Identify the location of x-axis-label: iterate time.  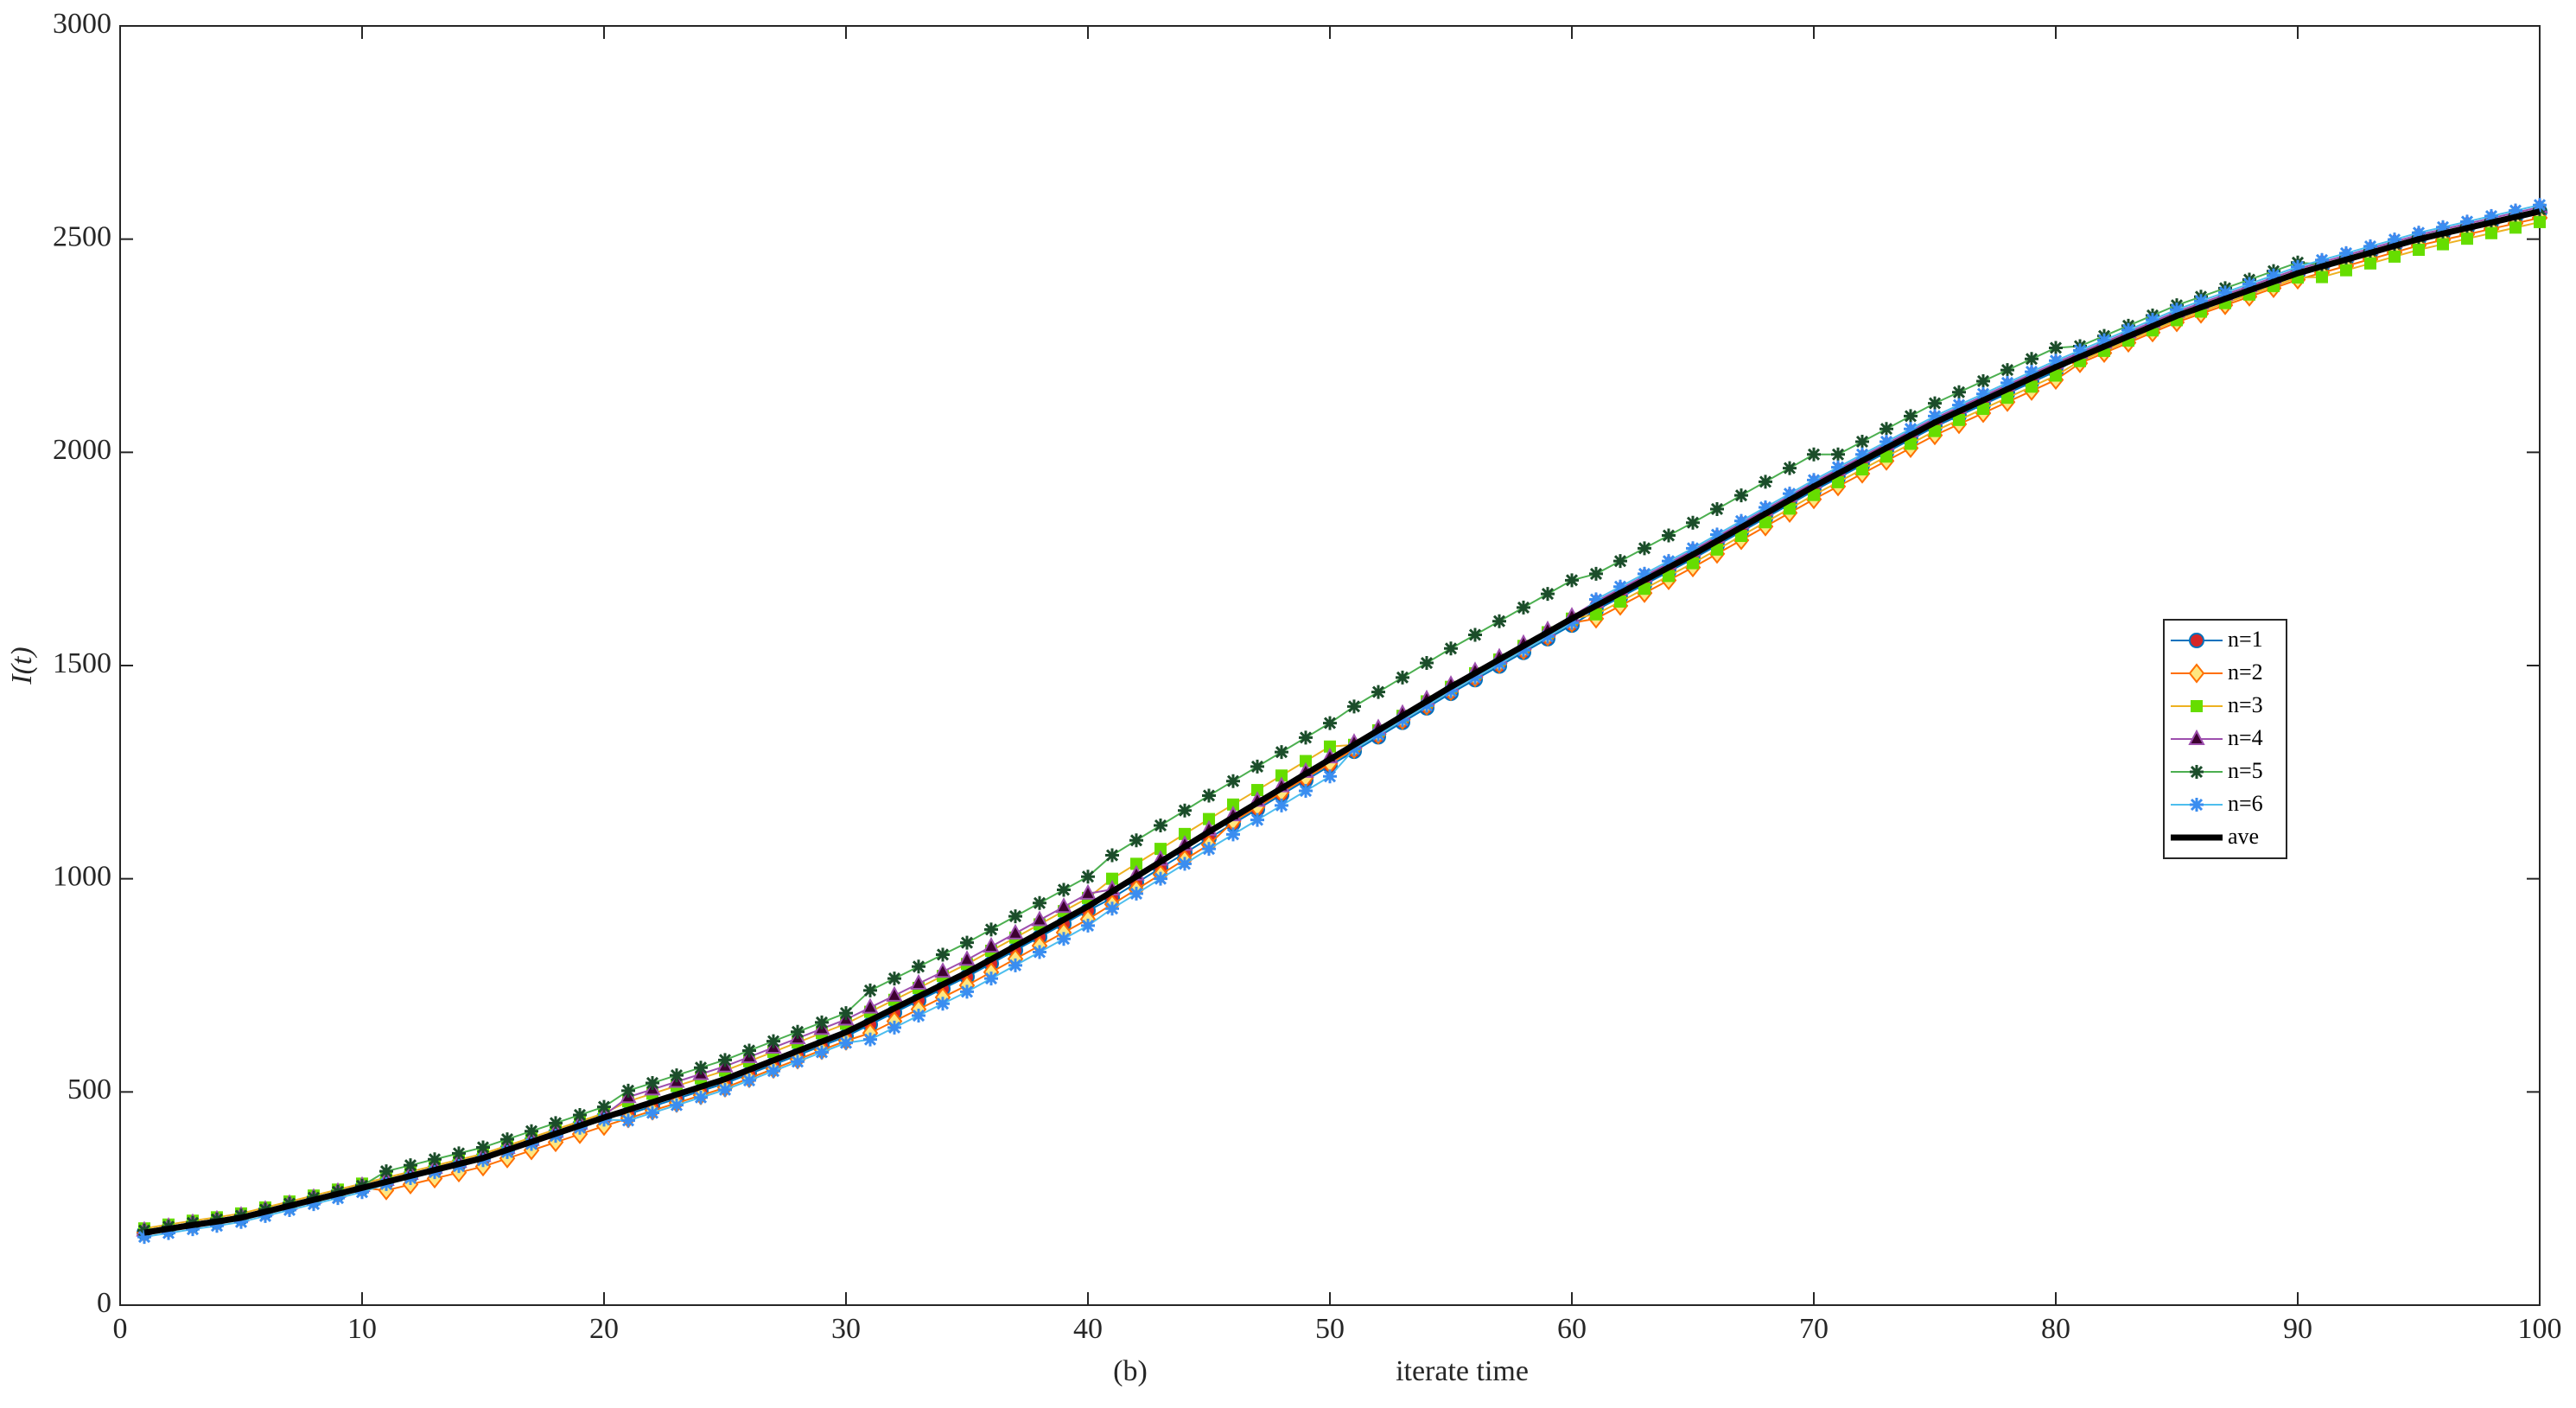
(1463, 1371).